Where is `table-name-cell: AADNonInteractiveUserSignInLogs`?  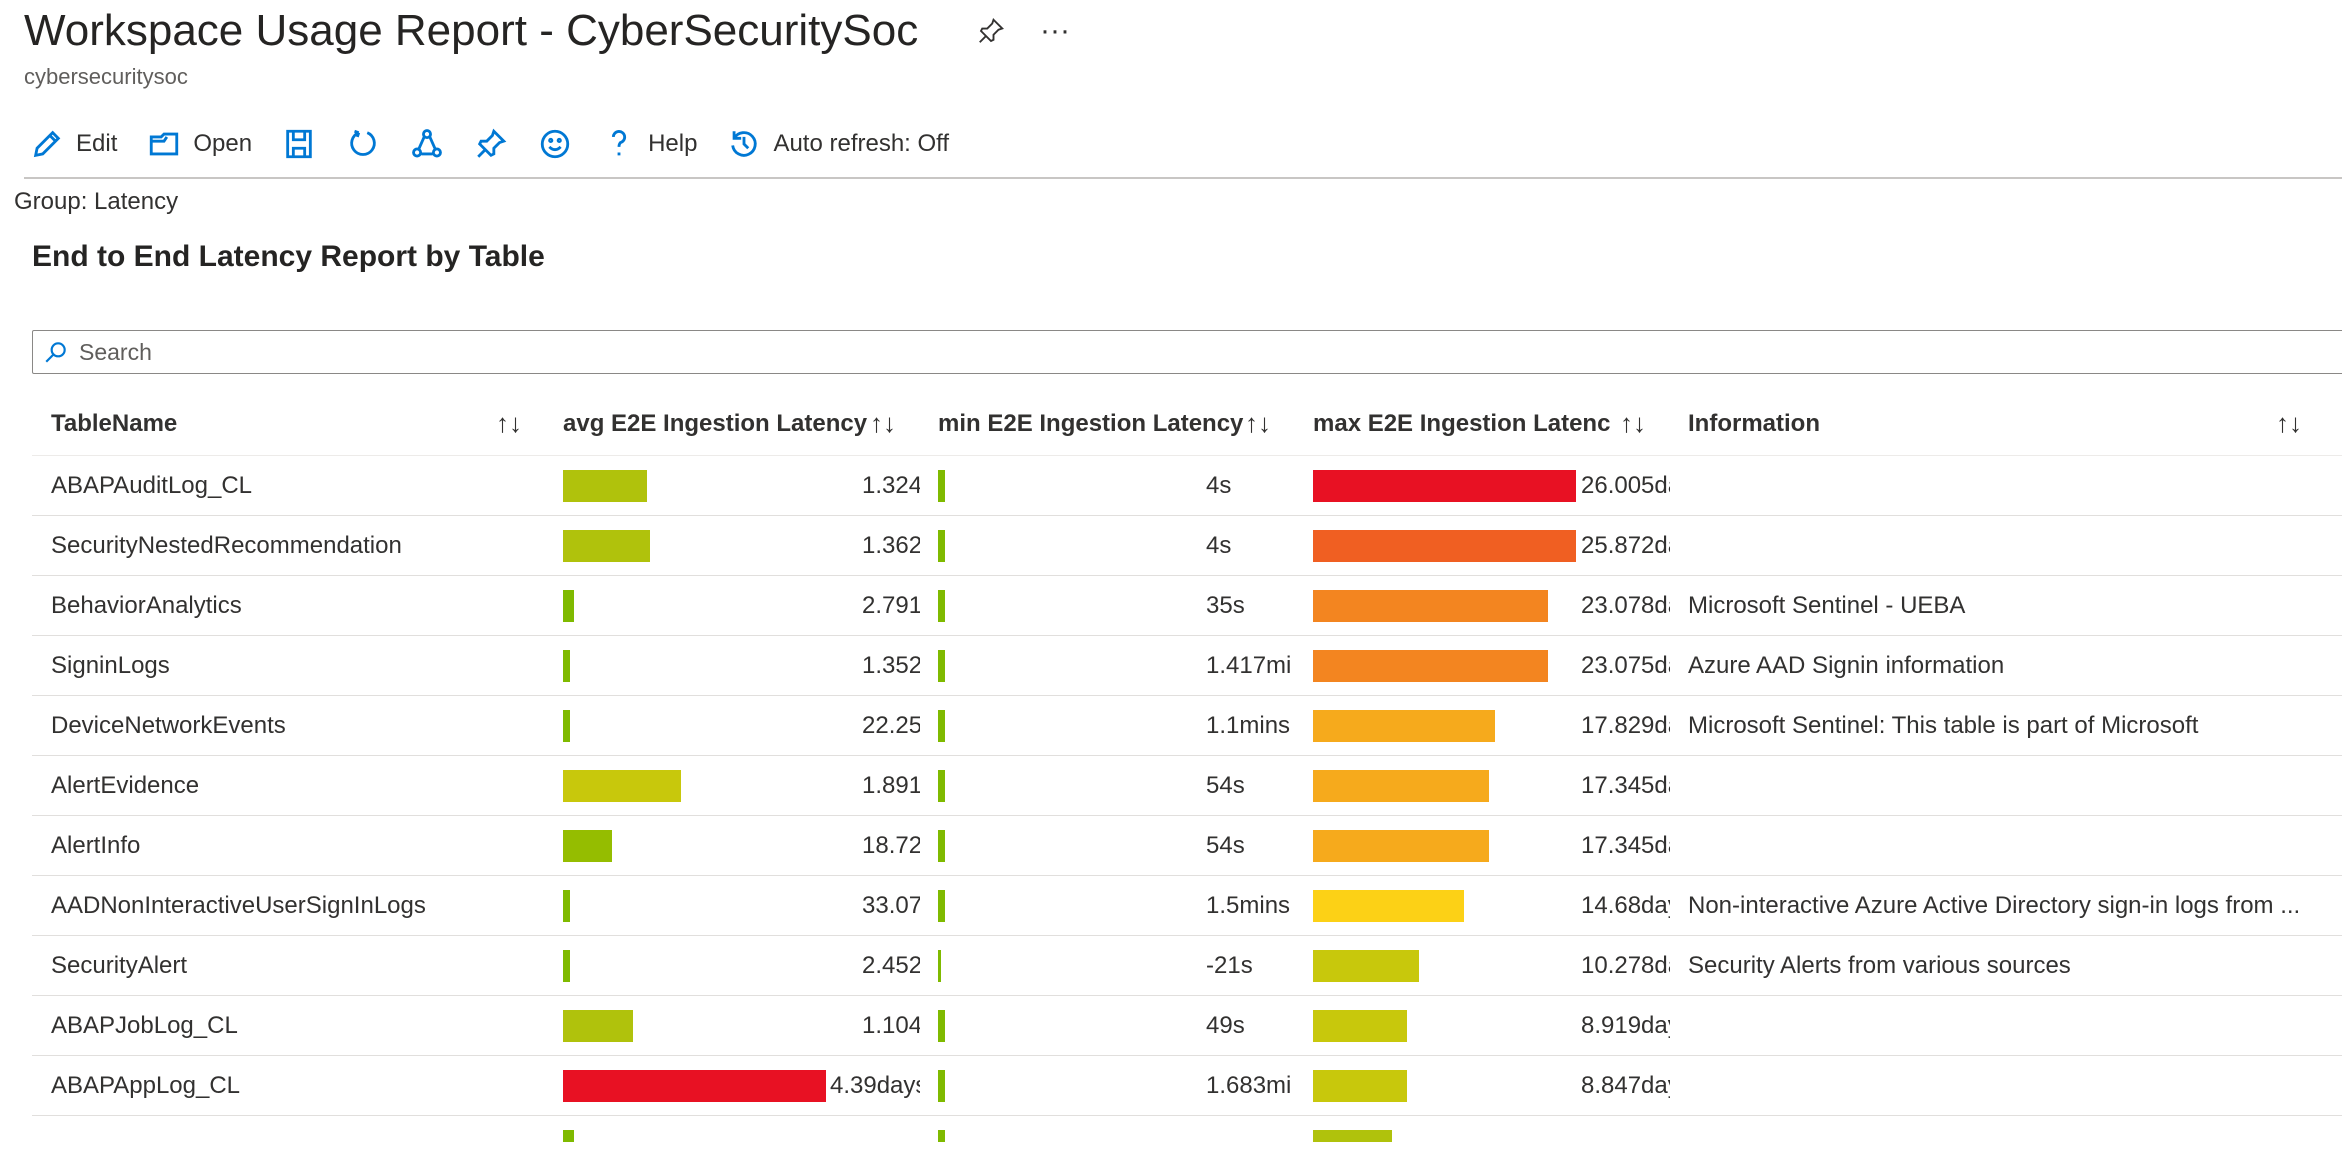 table-name-cell: AADNonInteractiveUserSignInLogs is located at coordinates (238, 905).